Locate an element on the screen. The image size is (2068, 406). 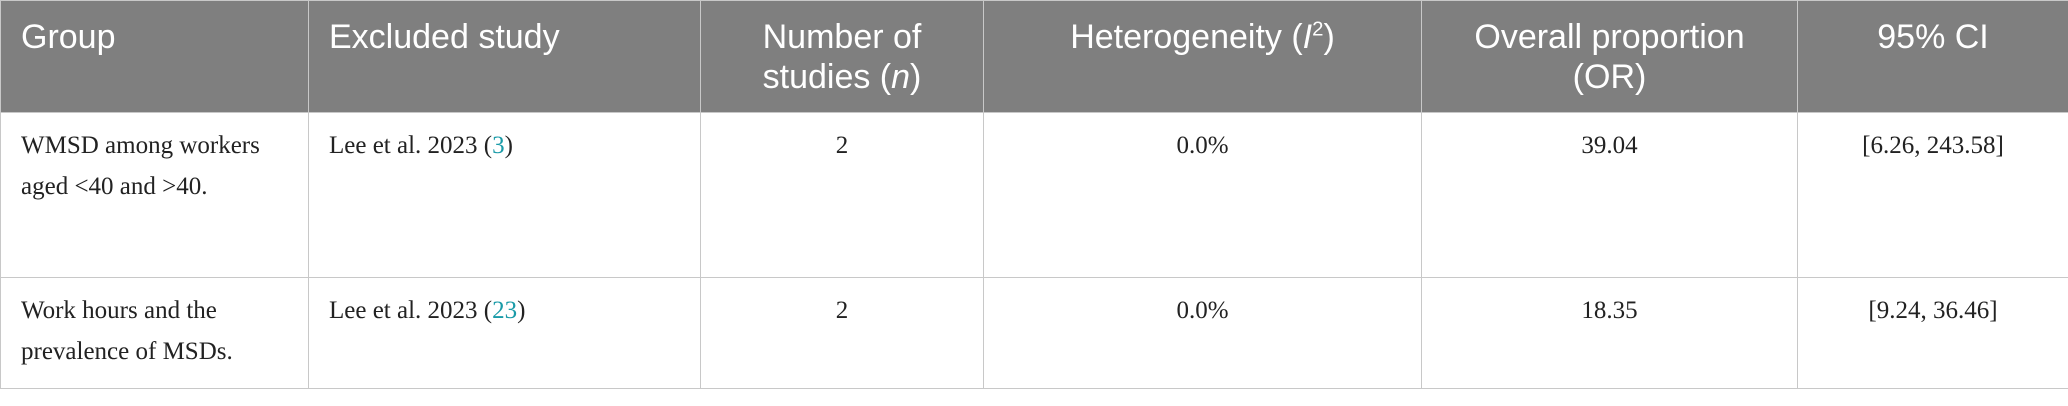
cell-text: 18.35 is located at coordinates (1609, 310).